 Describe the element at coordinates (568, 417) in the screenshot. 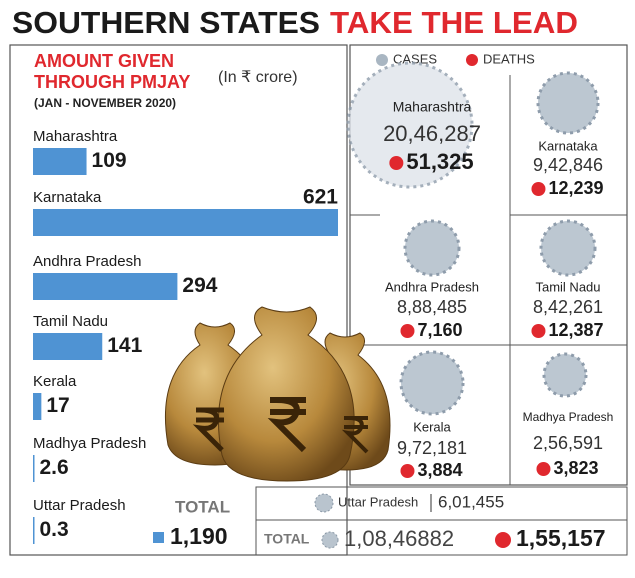

I see `state-name: Madhya Pradesh` at that location.